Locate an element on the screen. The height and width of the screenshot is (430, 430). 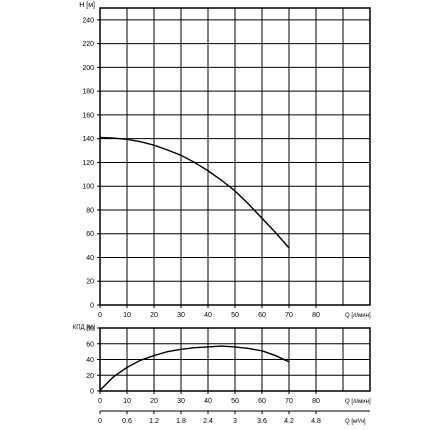
y-tick-label: 140 is located at coordinates (88, 139).